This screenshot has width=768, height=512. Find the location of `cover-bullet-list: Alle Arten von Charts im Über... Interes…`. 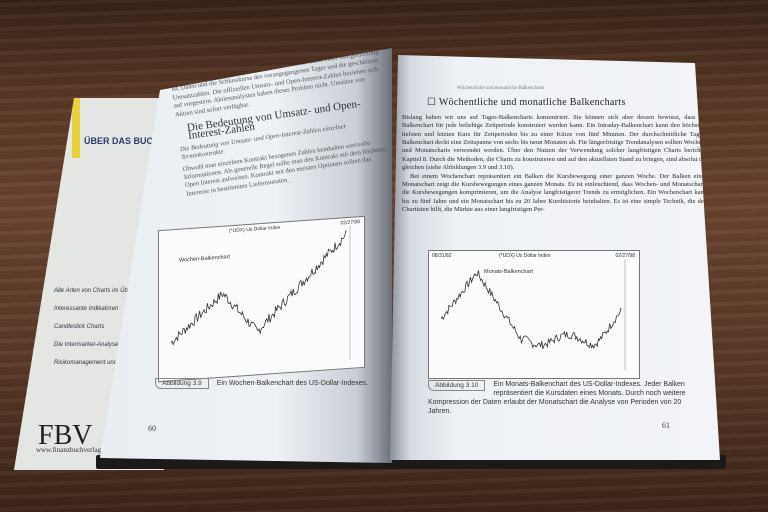

cover-bullet-list: Alle Arten von Charts im Über... Interes… is located at coordinates (109, 333).